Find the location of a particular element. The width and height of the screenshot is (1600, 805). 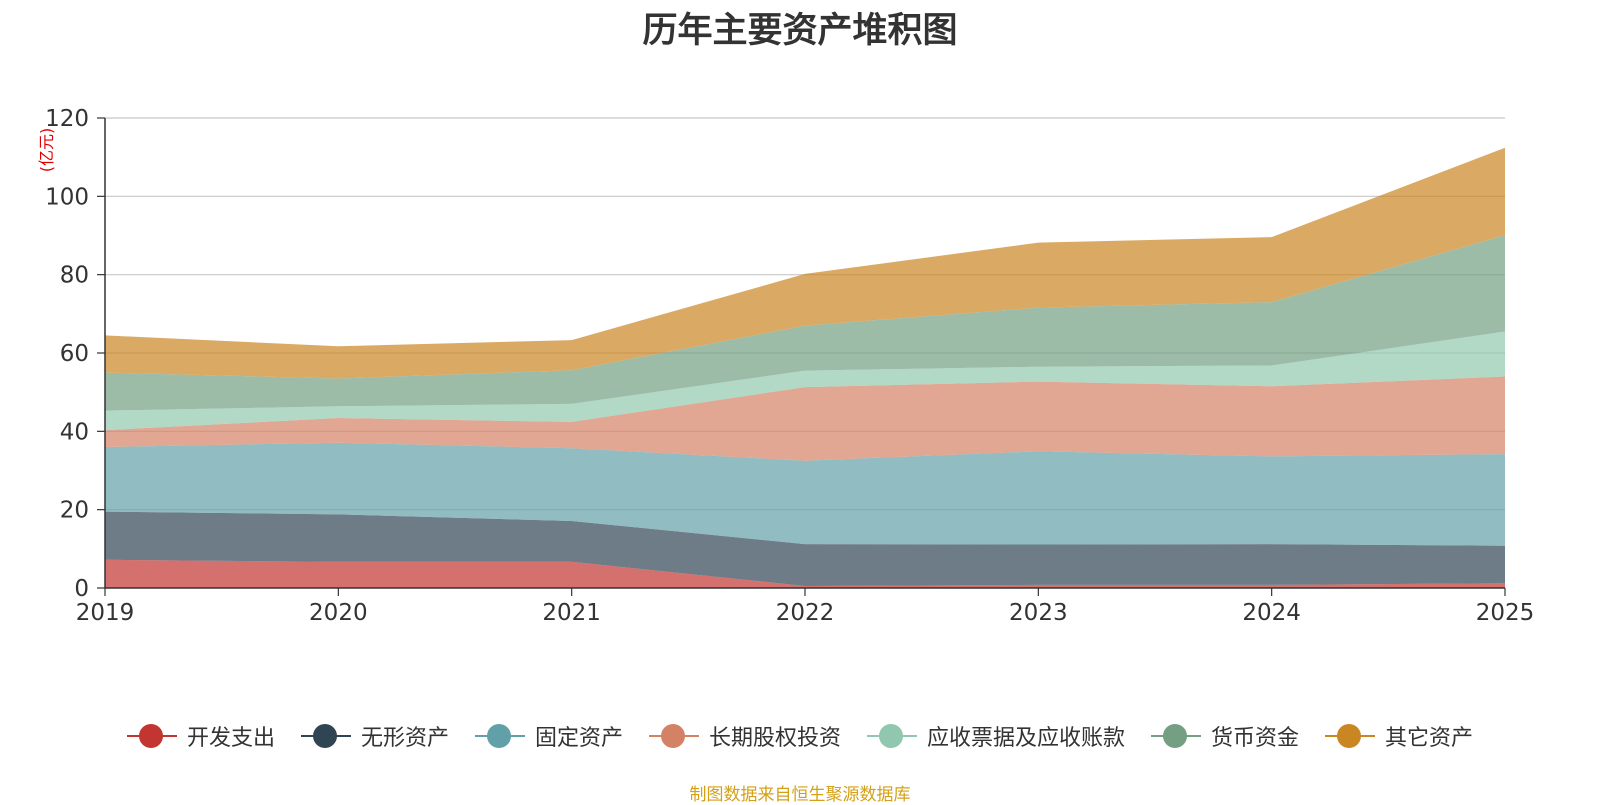

legend-label: 其它资产 is located at coordinates (1429, 738).